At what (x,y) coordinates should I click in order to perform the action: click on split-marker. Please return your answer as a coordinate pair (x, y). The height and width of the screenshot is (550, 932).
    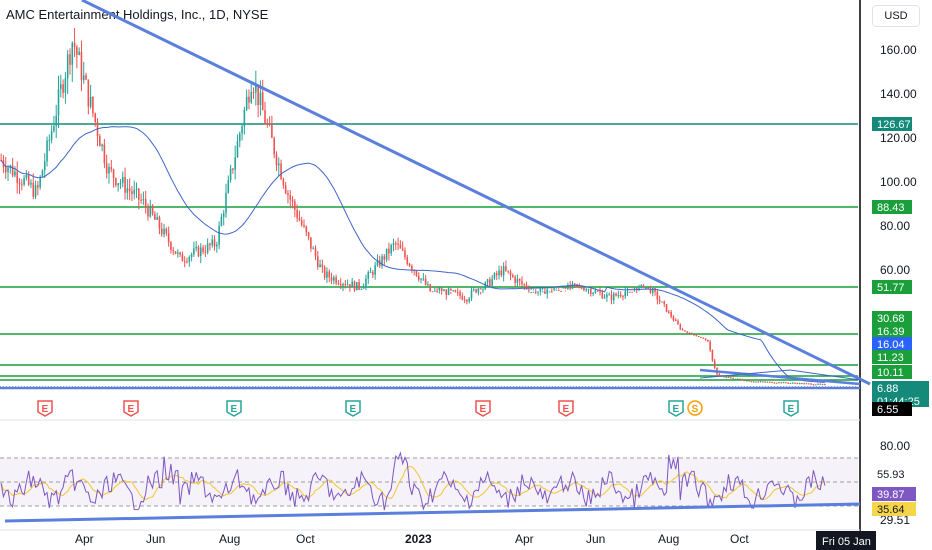
    Looking at the image, I should click on (695, 408).